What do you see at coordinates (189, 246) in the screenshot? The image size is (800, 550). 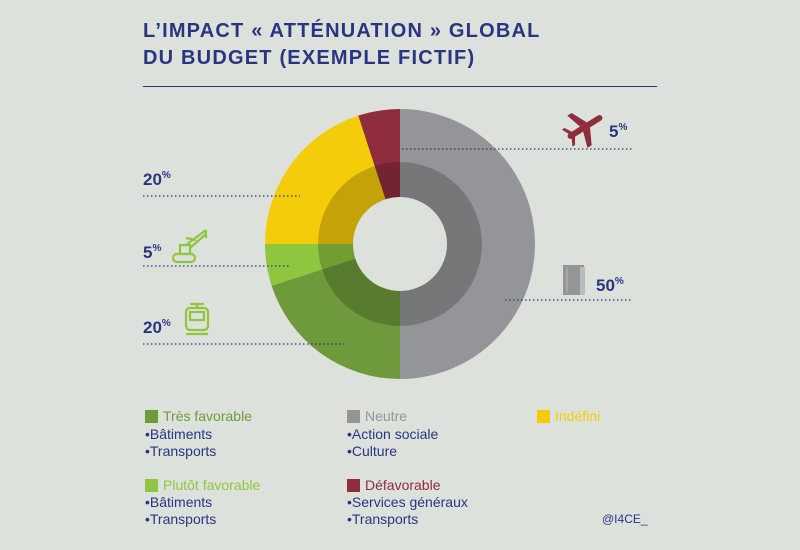 I see `crane-icon` at bounding box center [189, 246].